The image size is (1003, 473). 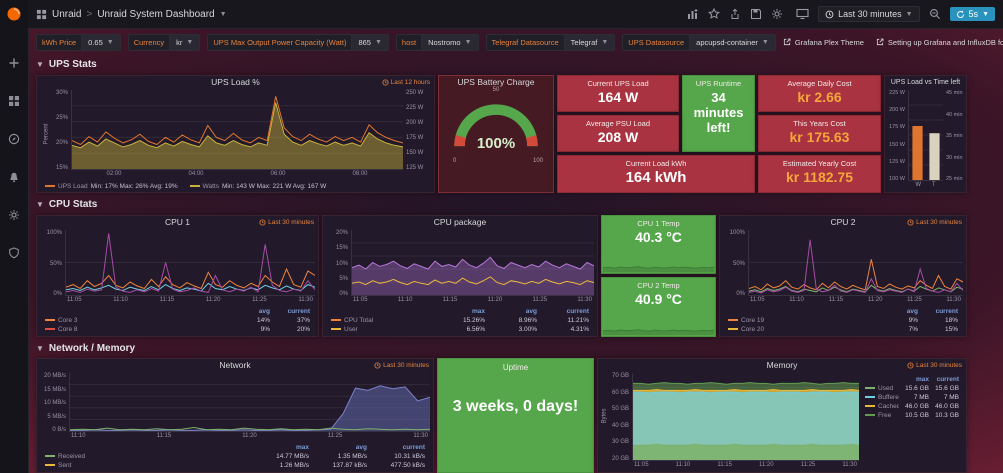 What do you see at coordinates (658, 237) in the screenshot?
I see `stat-value: 40.3 °C` at bounding box center [658, 237].